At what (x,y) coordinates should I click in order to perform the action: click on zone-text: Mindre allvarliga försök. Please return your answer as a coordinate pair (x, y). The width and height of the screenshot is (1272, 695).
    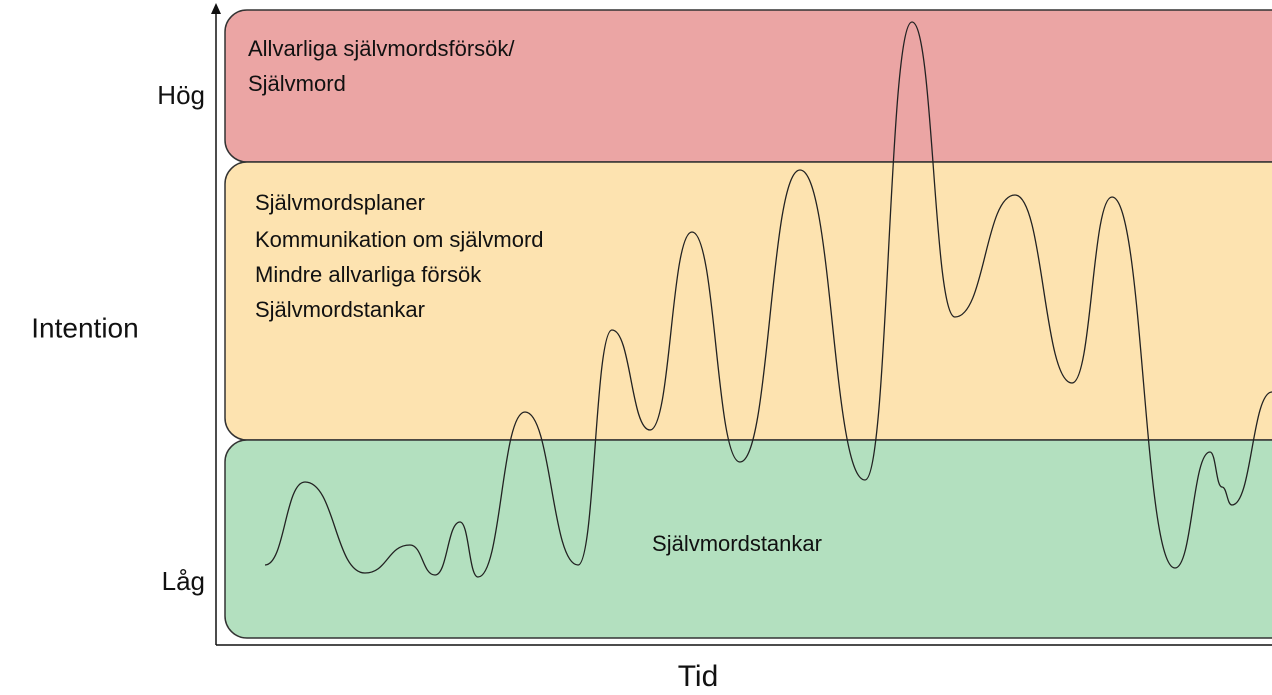
    Looking at the image, I should click on (368, 274).